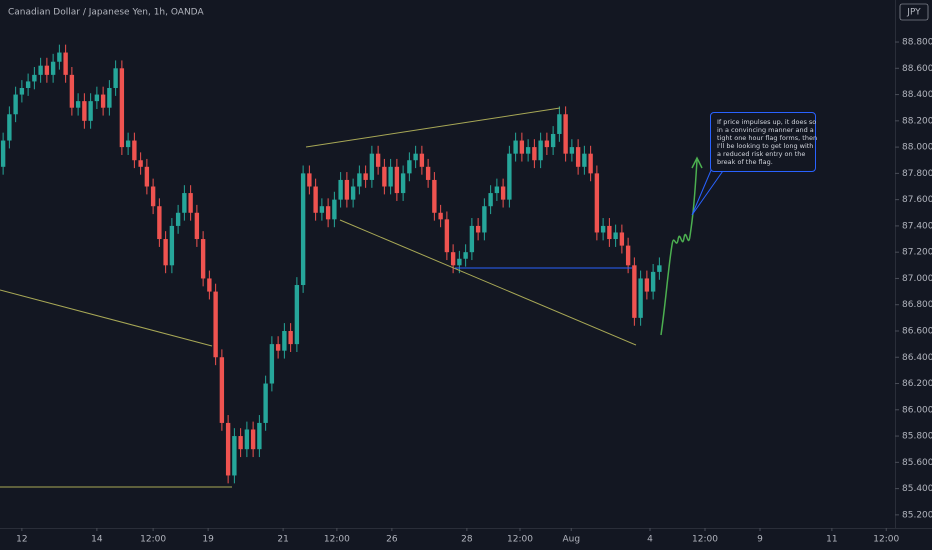 Image resolution: width=932 pixels, height=550 pixels. Describe the element at coordinates (917, 437) in the screenshot. I see `y-tick-label: 85.800` at that location.